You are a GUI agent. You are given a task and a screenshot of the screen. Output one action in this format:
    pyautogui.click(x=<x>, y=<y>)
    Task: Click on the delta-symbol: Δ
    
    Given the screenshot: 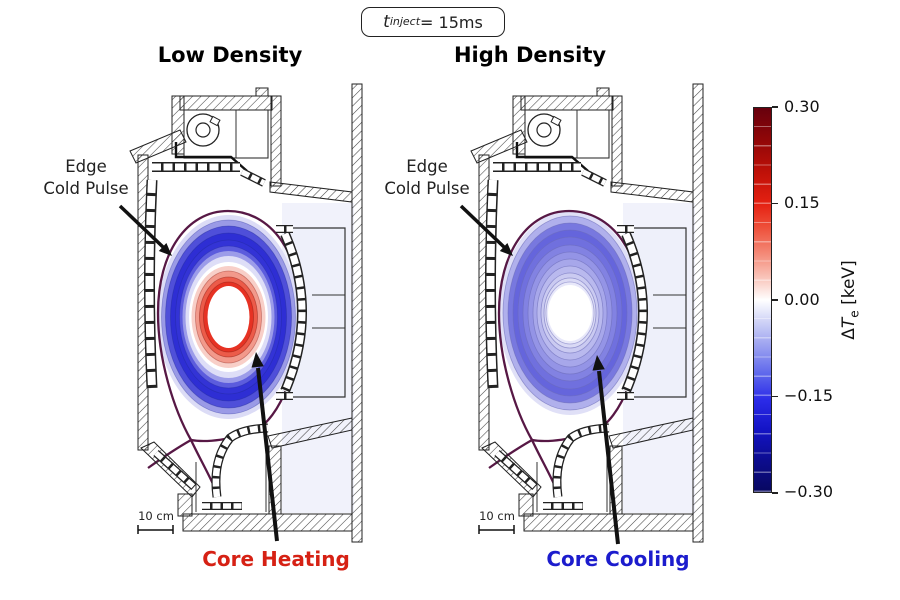 What is the action you would take?
    pyautogui.click(x=849, y=334)
    